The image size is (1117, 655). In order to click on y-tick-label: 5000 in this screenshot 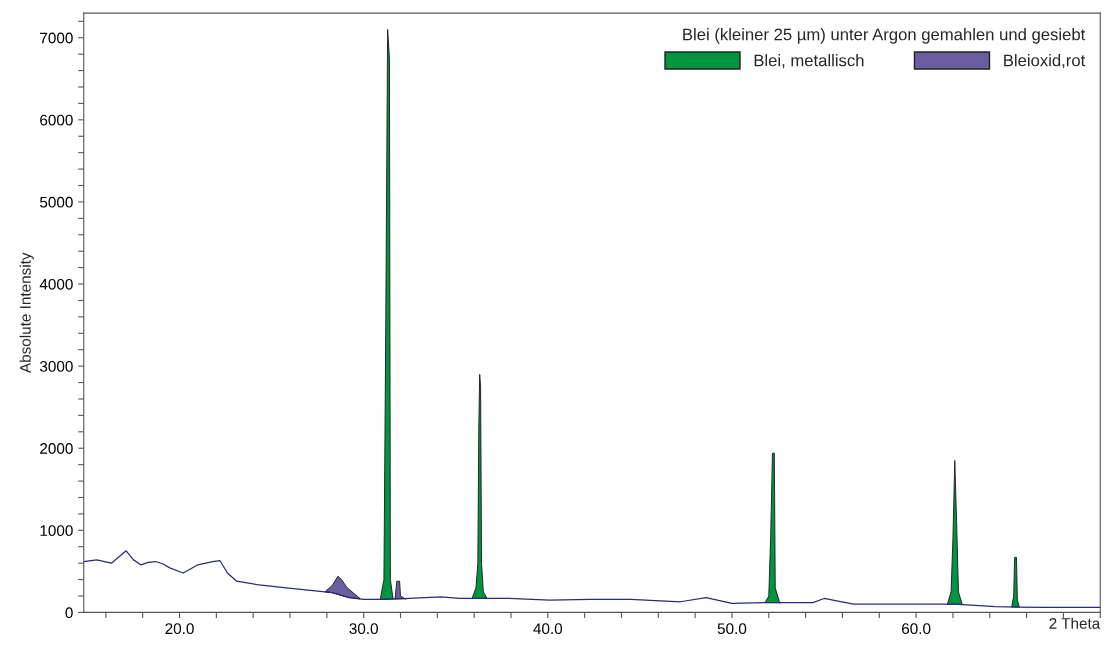, I will do `click(56, 202)`.